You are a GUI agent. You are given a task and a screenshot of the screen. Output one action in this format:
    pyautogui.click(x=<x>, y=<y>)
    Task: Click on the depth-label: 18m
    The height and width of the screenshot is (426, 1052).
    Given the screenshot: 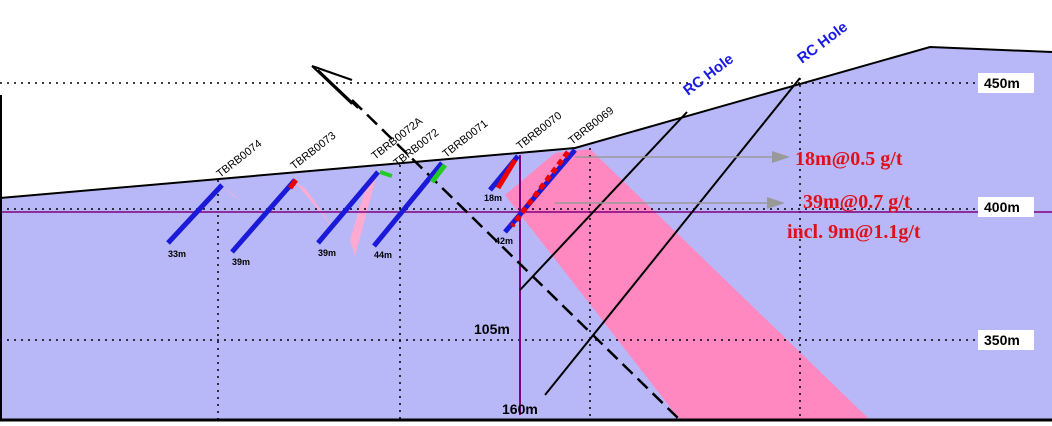 What is the action you would take?
    pyautogui.click(x=493, y=198)
    